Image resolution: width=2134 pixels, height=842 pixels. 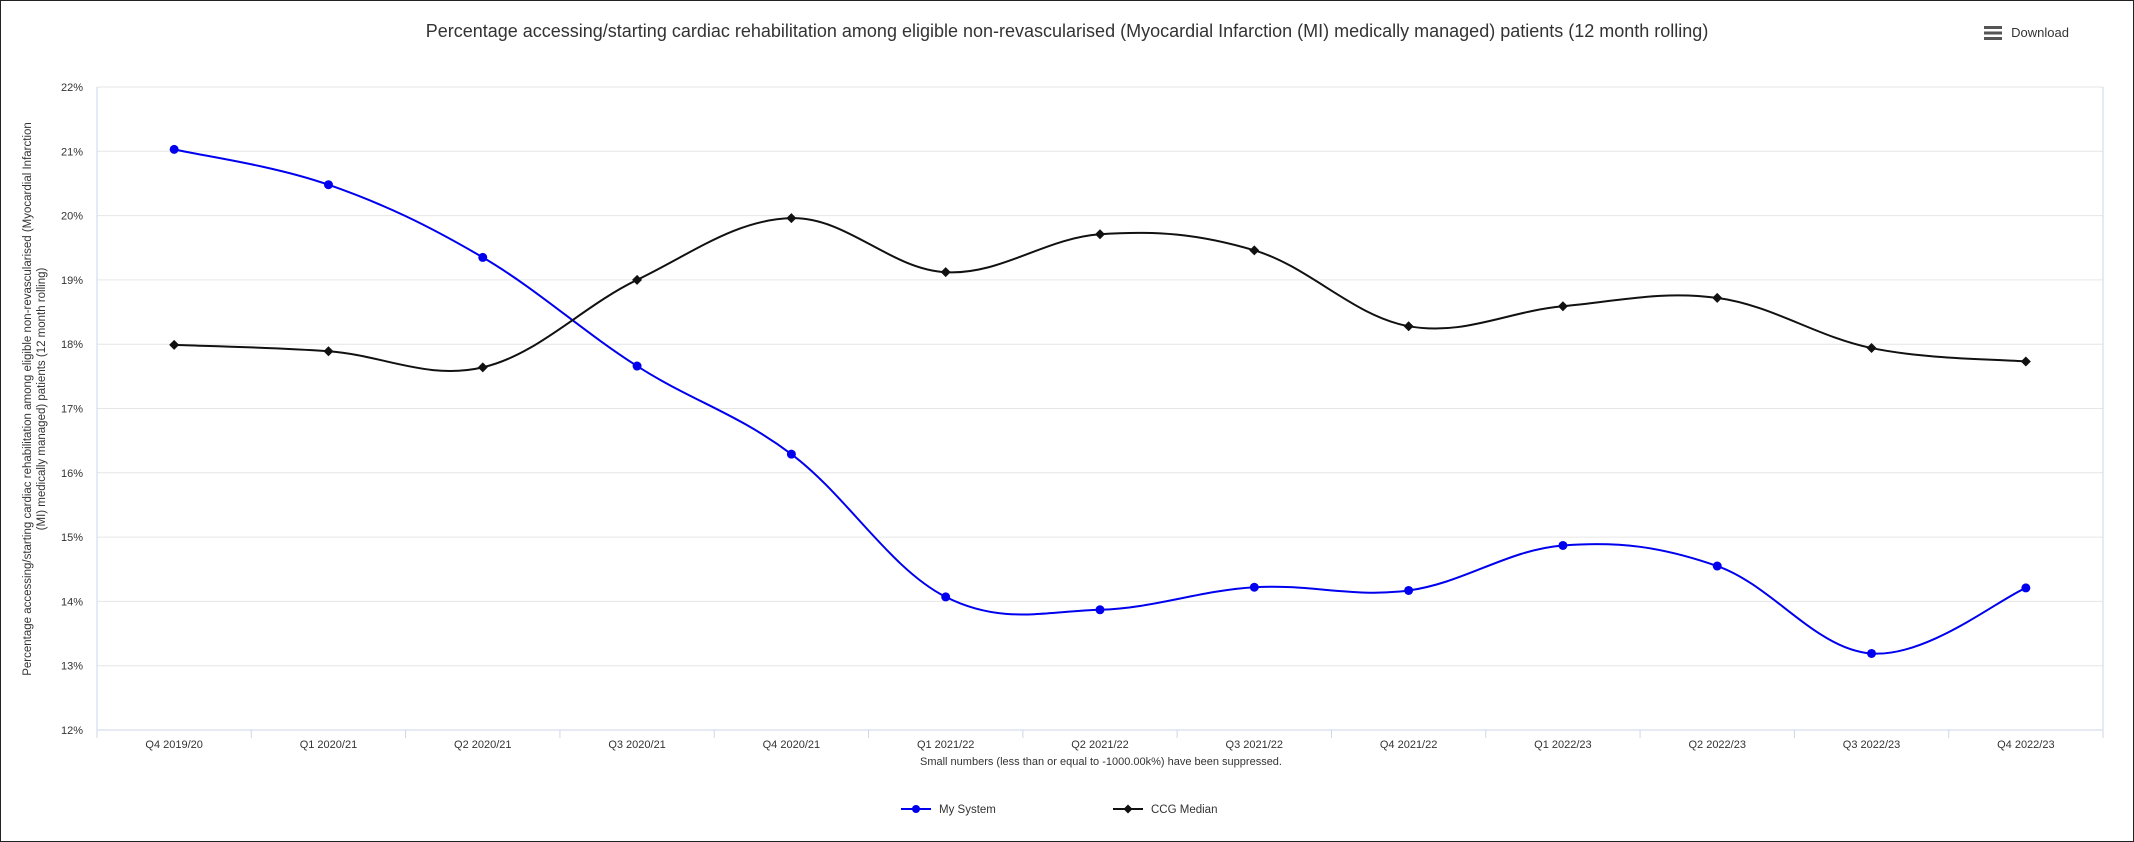 What do you see at coordinates (1993, 32) in the screenshot?
I see `menu-icon` at bounding box center [1993, 32].